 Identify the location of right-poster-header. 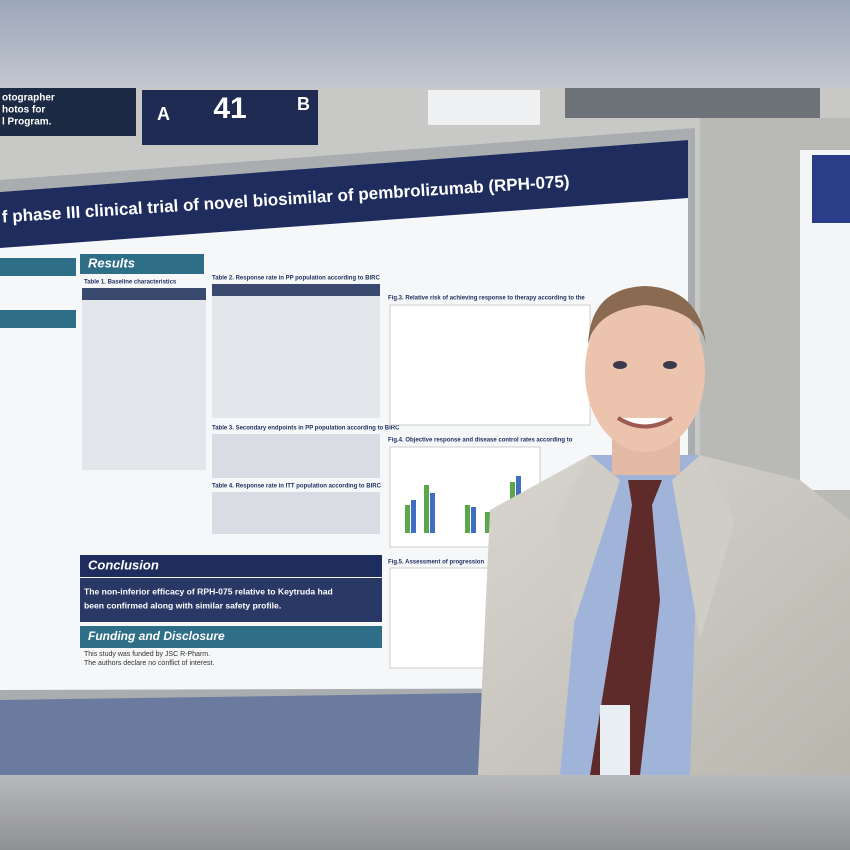
(831, 189).